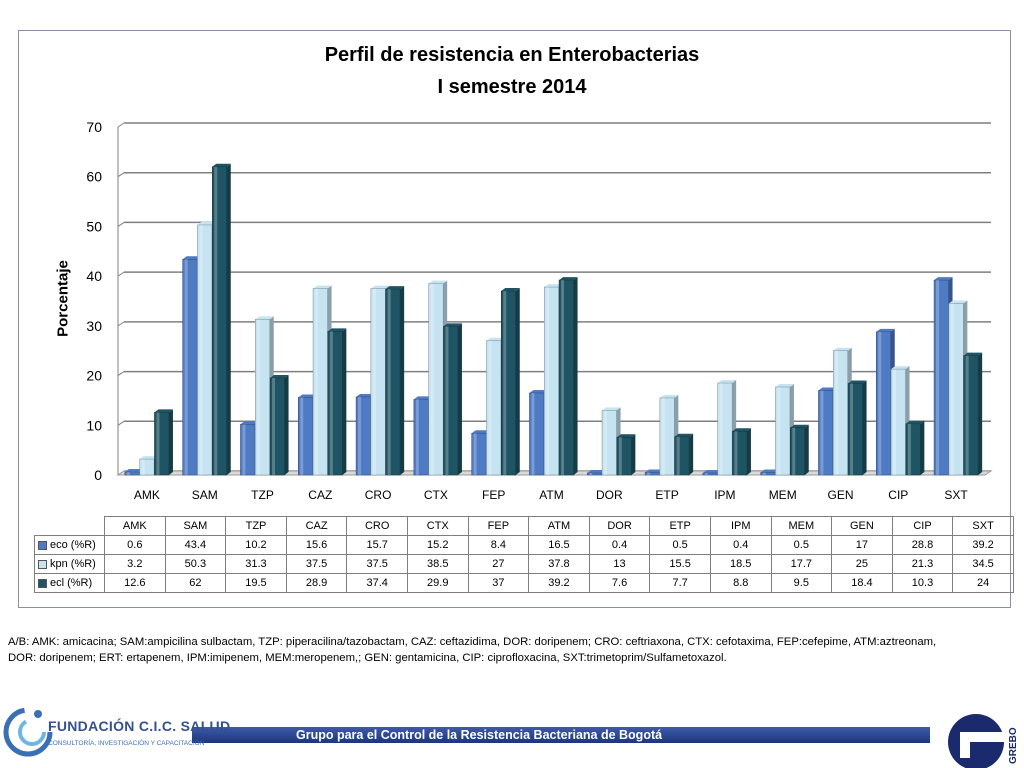  I want to click on data-table-cell: 18.4, so click(862, 583).